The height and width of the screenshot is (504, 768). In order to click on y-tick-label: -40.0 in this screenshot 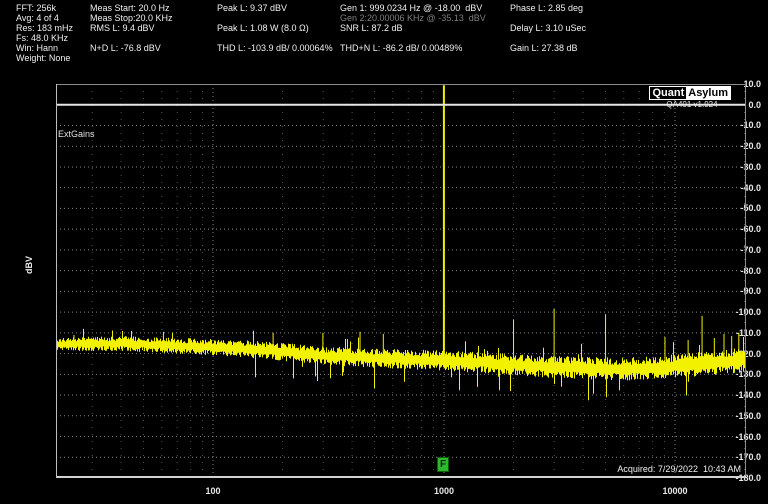, I will do `click(750, 187)`.